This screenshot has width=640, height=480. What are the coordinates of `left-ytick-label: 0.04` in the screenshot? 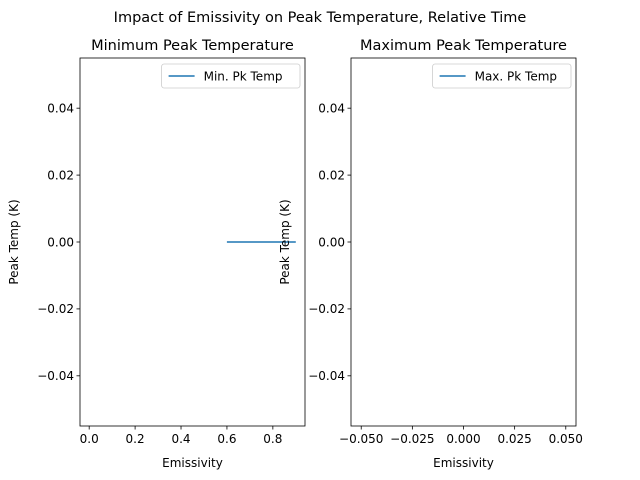 It's located at (60, 108).